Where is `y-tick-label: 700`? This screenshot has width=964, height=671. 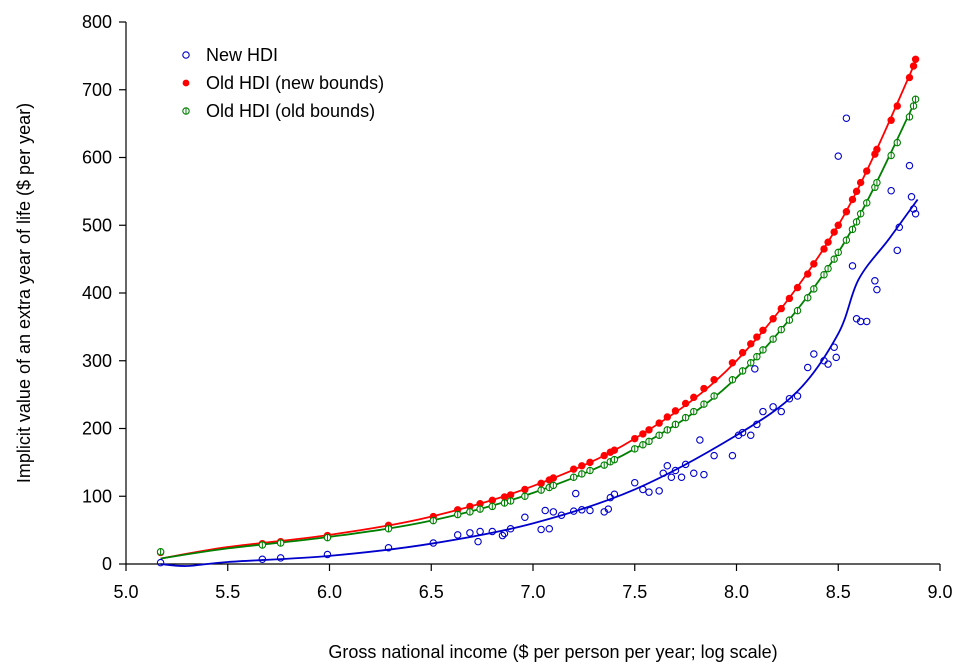 y-tick-label: 700 is located at coordinates (97, 90).